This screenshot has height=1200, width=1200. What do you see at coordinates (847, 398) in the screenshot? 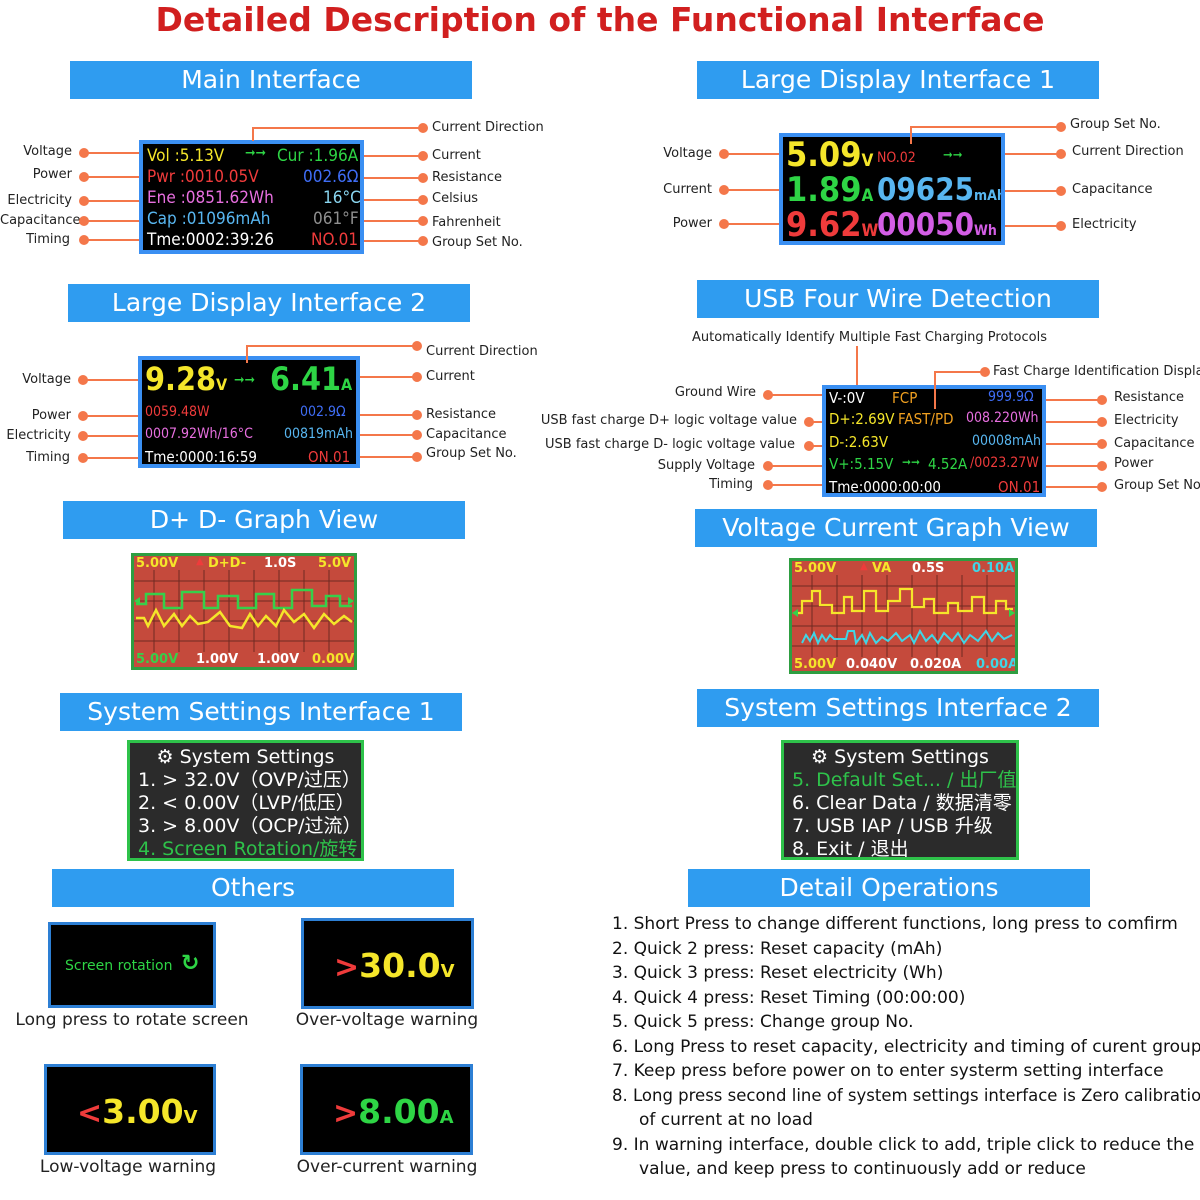
I see `usb-ground: V-:0V` at bounding box center [847, 398].